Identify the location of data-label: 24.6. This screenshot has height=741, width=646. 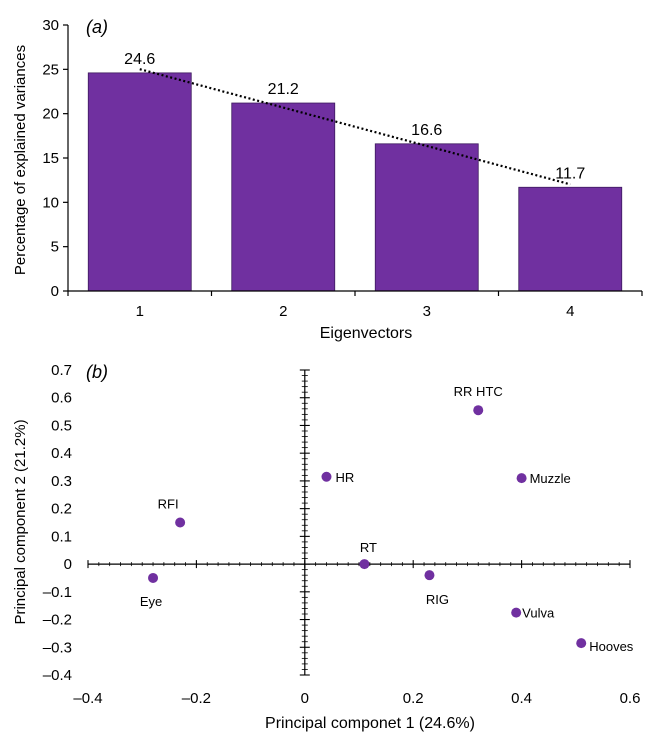
(139, 59).